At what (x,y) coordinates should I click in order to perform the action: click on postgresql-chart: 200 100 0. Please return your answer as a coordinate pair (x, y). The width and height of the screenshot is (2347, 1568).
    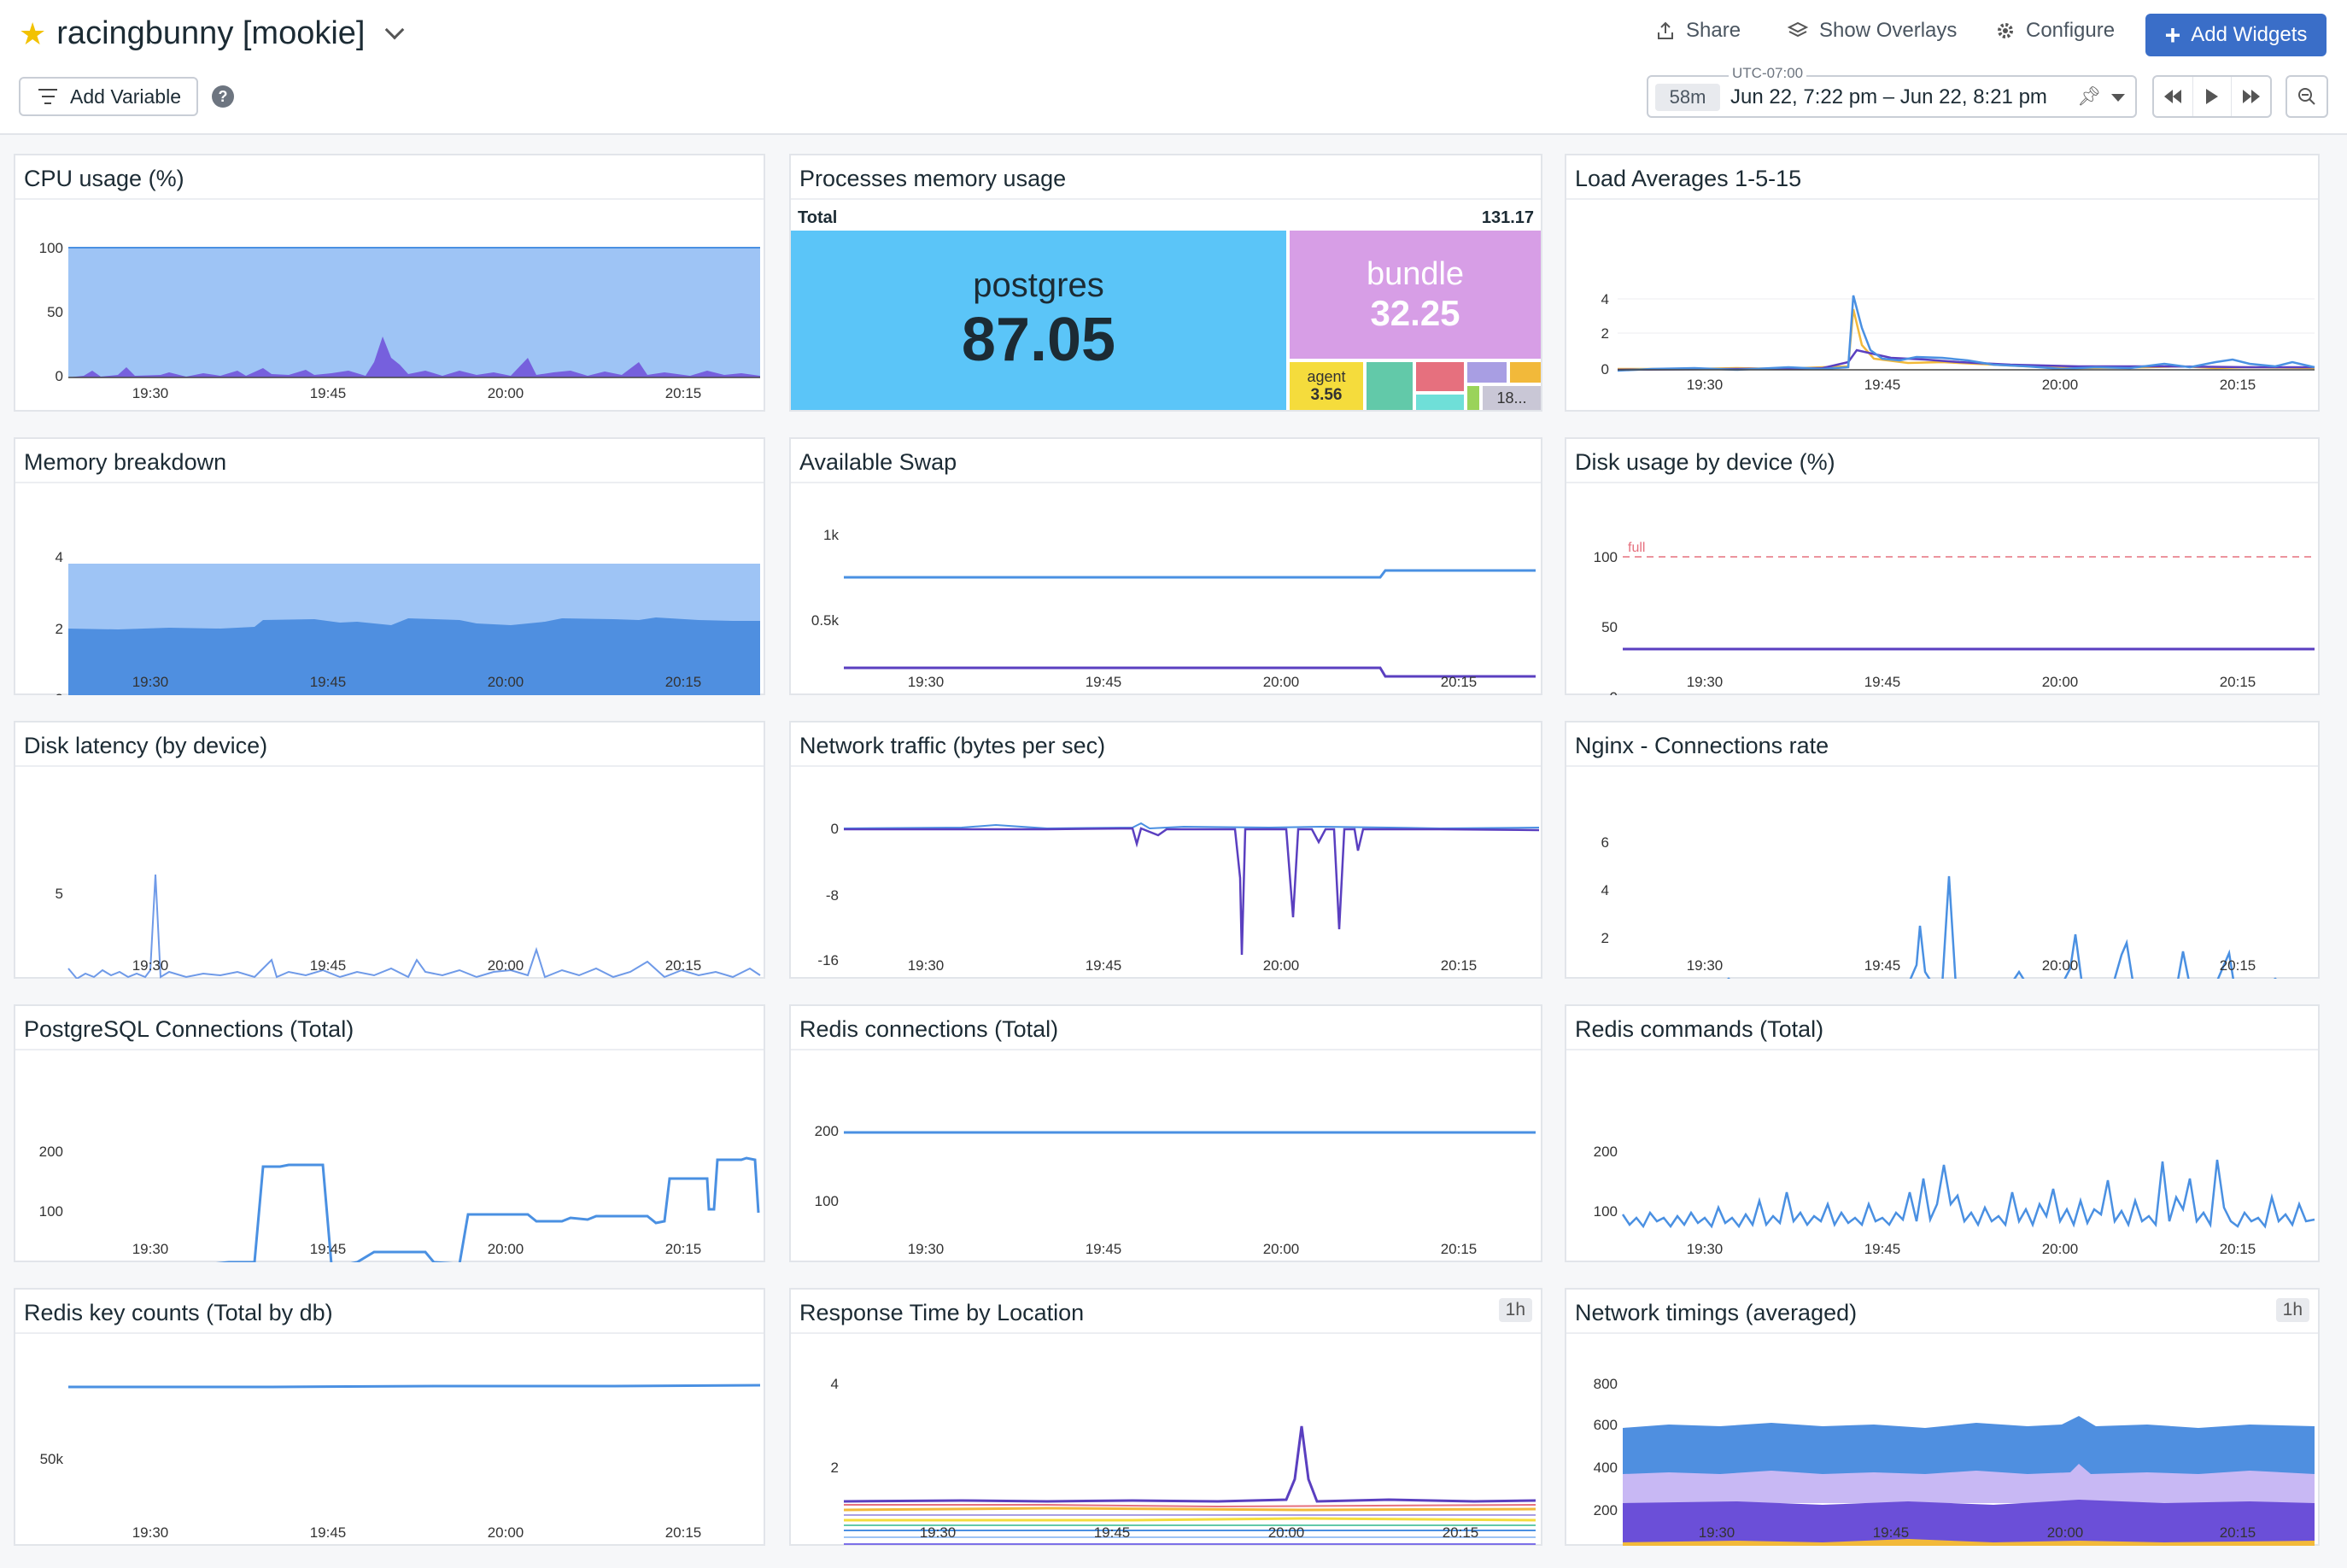
    Looking at the image, I should click on (399, 1203).